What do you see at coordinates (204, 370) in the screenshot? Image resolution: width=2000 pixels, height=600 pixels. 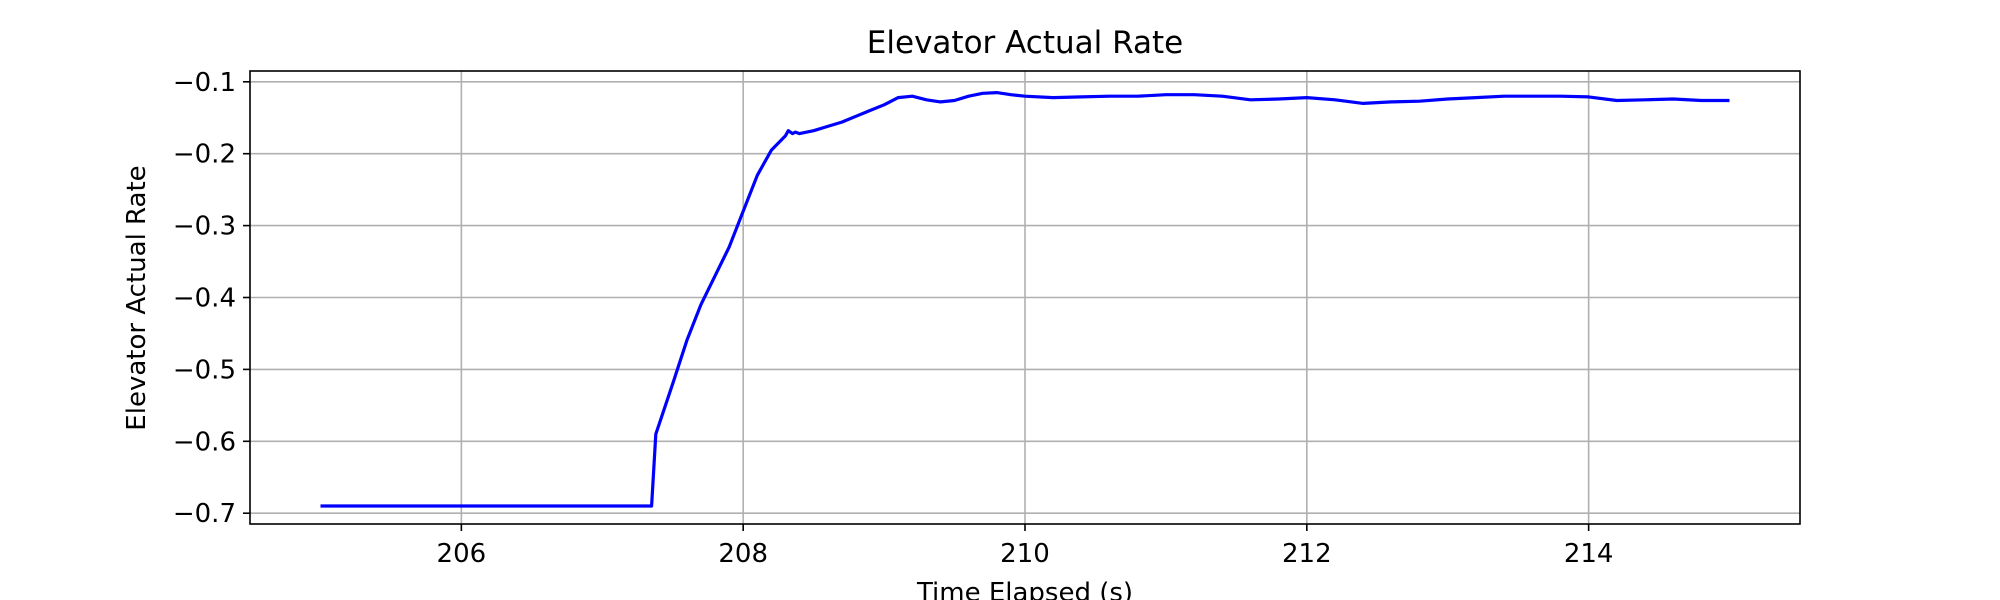 I see `y-tick-label: −0.5` at bounding box center [204, 370].